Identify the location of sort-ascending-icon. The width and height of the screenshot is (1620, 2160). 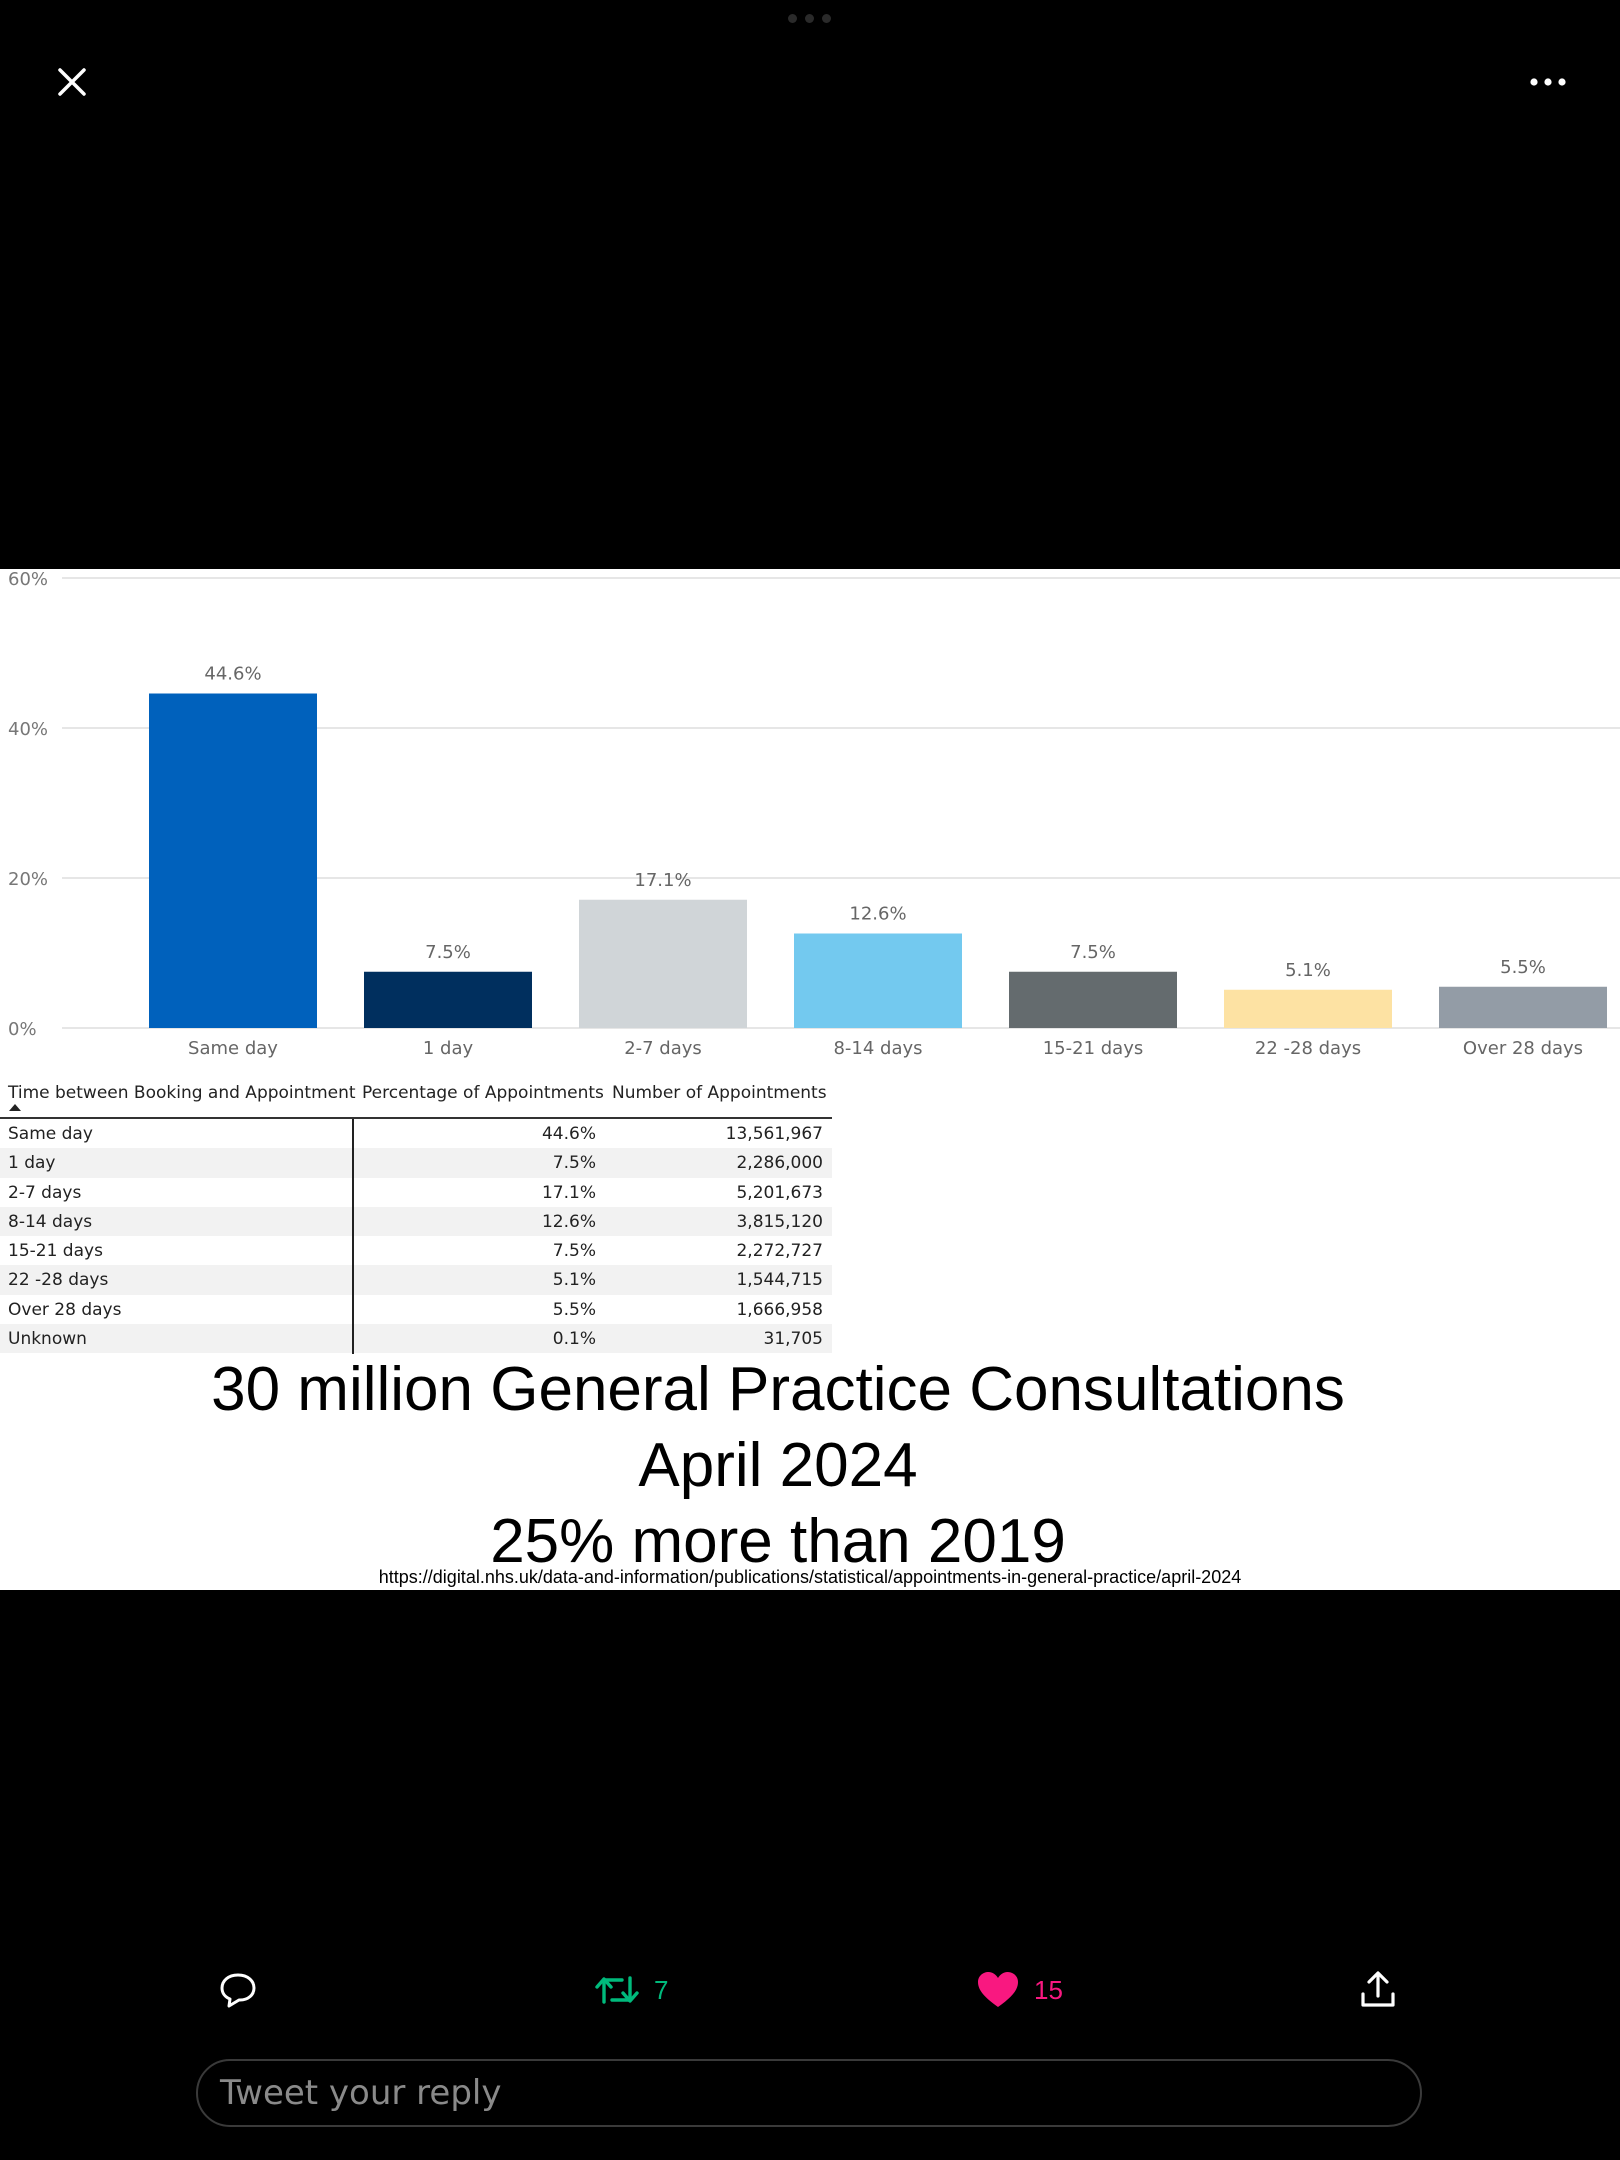
(15, 1107).